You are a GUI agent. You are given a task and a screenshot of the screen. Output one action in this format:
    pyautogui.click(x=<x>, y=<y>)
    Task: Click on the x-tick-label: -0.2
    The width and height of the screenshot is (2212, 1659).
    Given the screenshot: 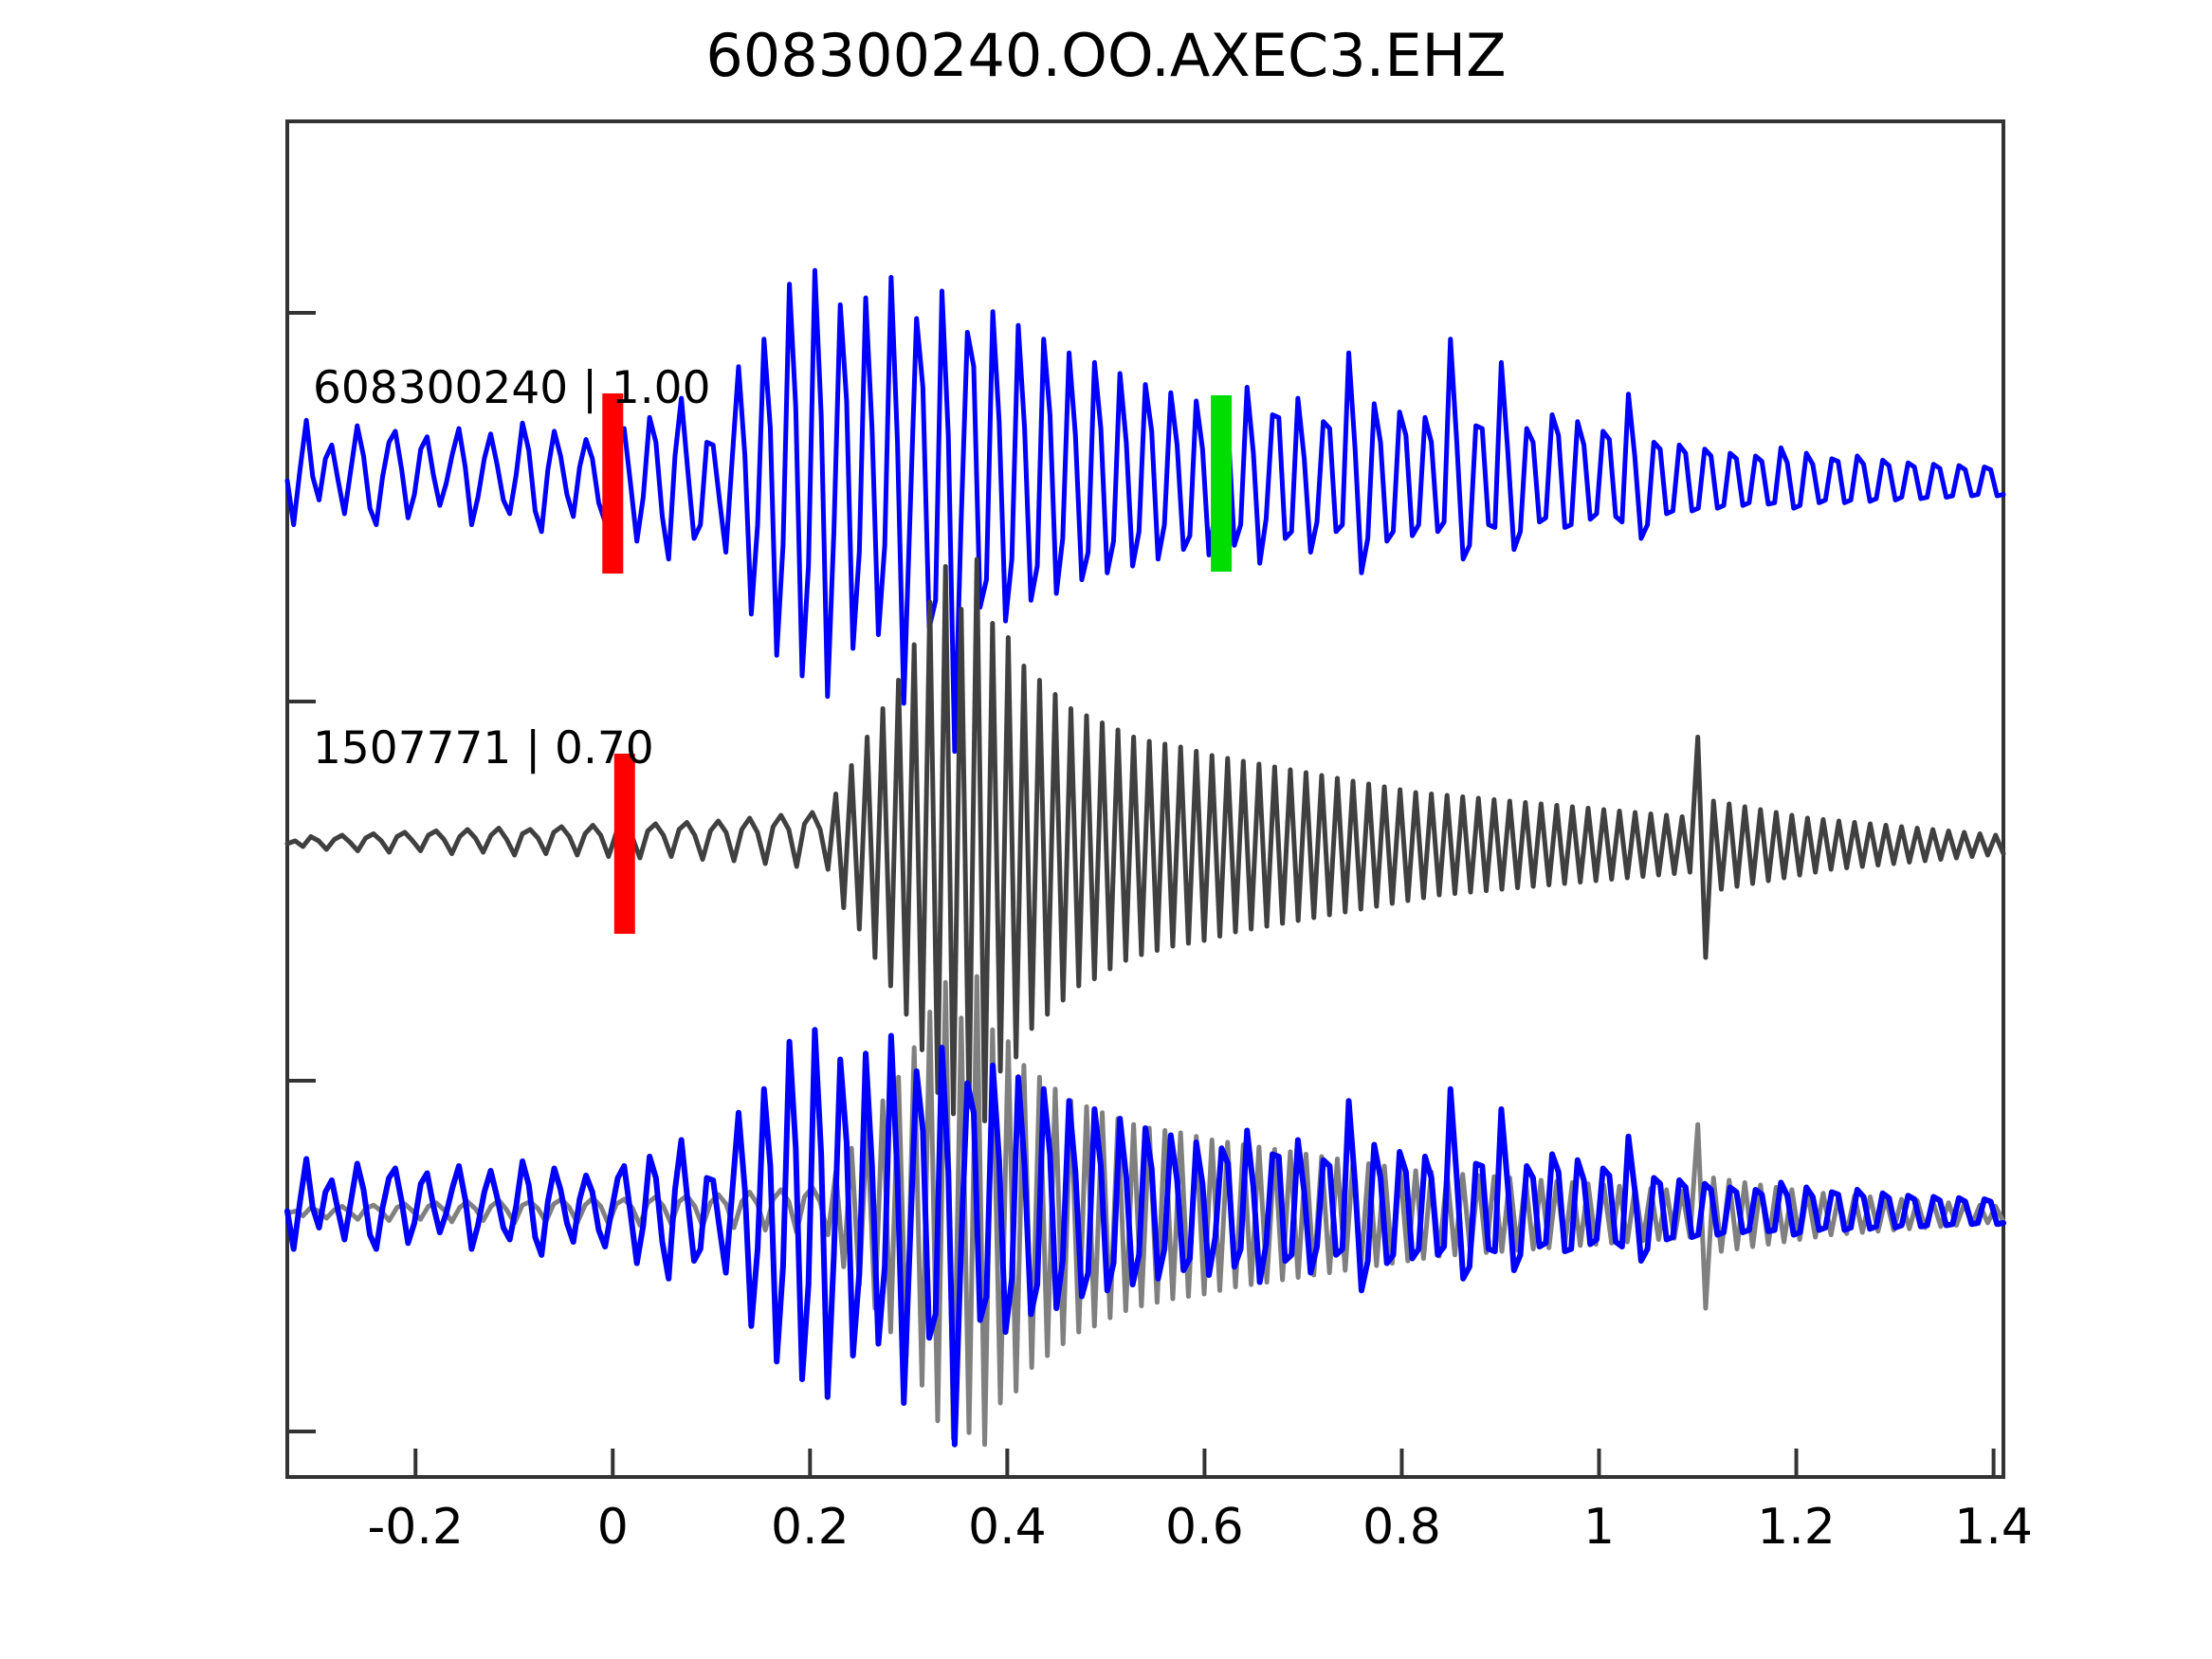 What is the action you would take?
    pyautogui.click(x=415, y=1527)
    